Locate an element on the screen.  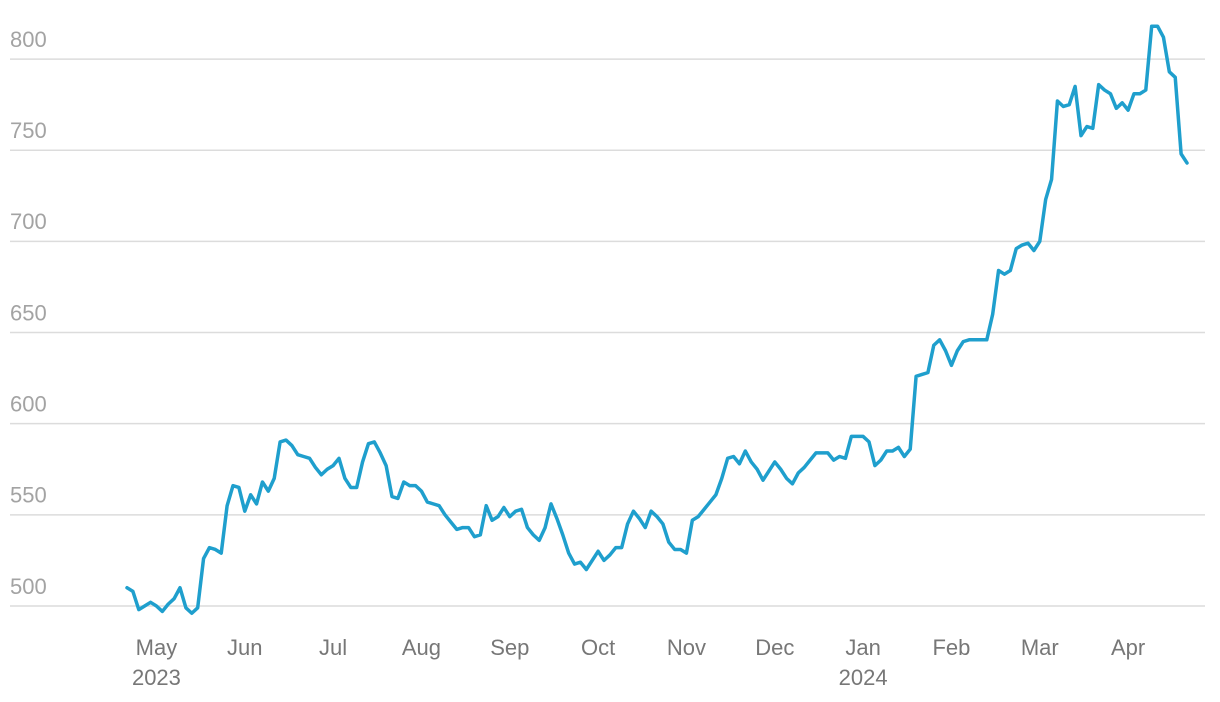
x-tick-label: May 2023 is located at coordinates (156, 662).